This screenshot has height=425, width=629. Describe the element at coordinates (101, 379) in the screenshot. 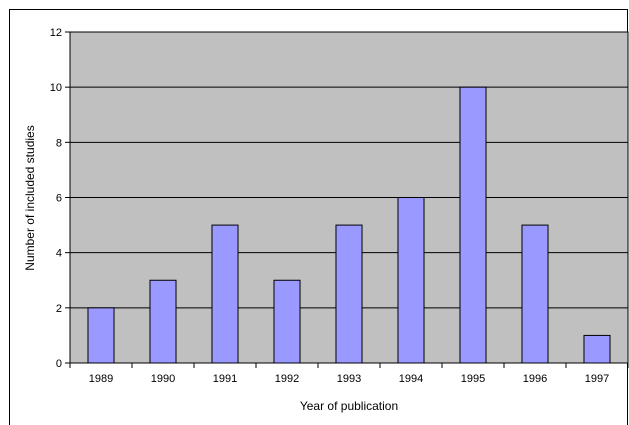

I see `x-tick-label: 1989` at that location.